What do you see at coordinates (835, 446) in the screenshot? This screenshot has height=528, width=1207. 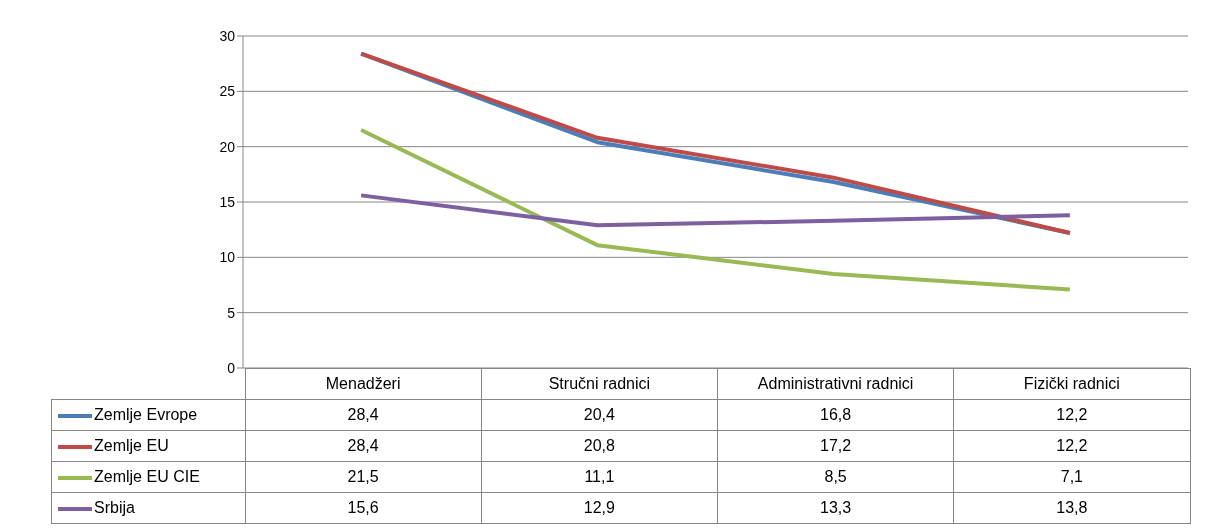 I see `data-label: 17,2` at bounding box center [835, 446].